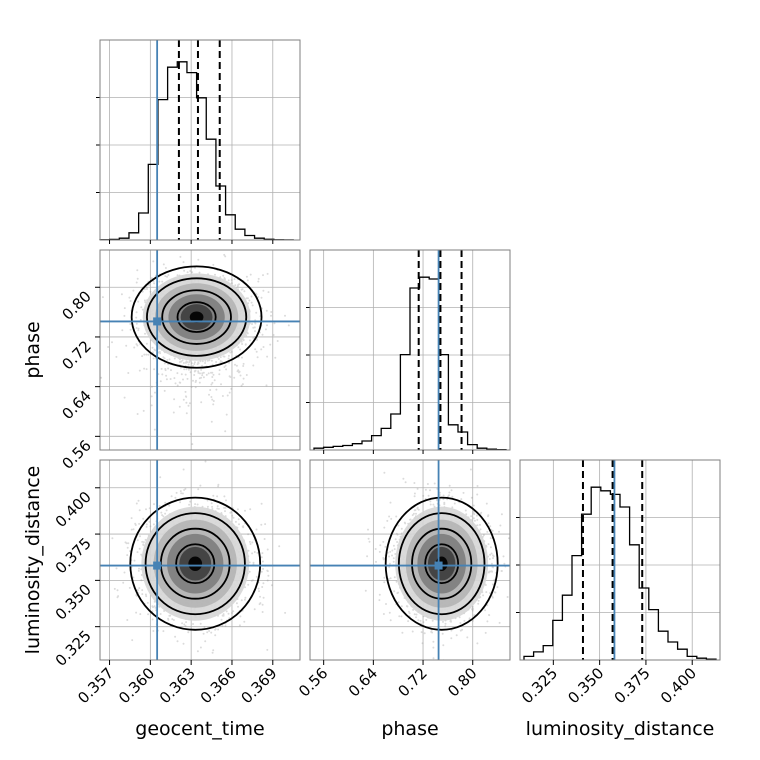  I want to click on y-tick-label-phase: 0.72, so click(76, 355).